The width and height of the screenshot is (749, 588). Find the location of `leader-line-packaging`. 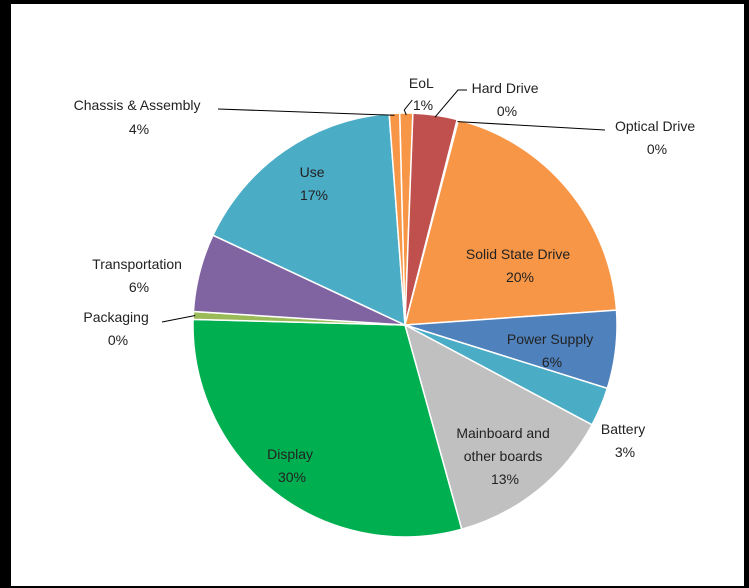

leader-line-packaging is located at coordinates (178, 319).